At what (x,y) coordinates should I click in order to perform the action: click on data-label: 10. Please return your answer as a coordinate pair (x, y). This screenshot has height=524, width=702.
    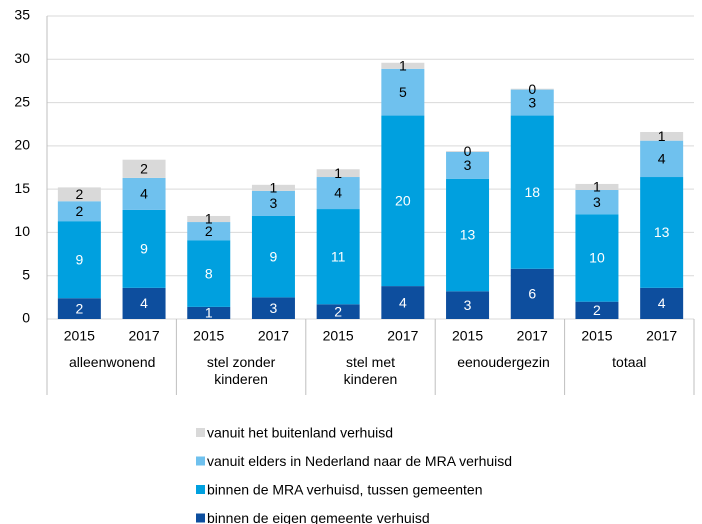
    Looking at the image, I should click on (597, 258).